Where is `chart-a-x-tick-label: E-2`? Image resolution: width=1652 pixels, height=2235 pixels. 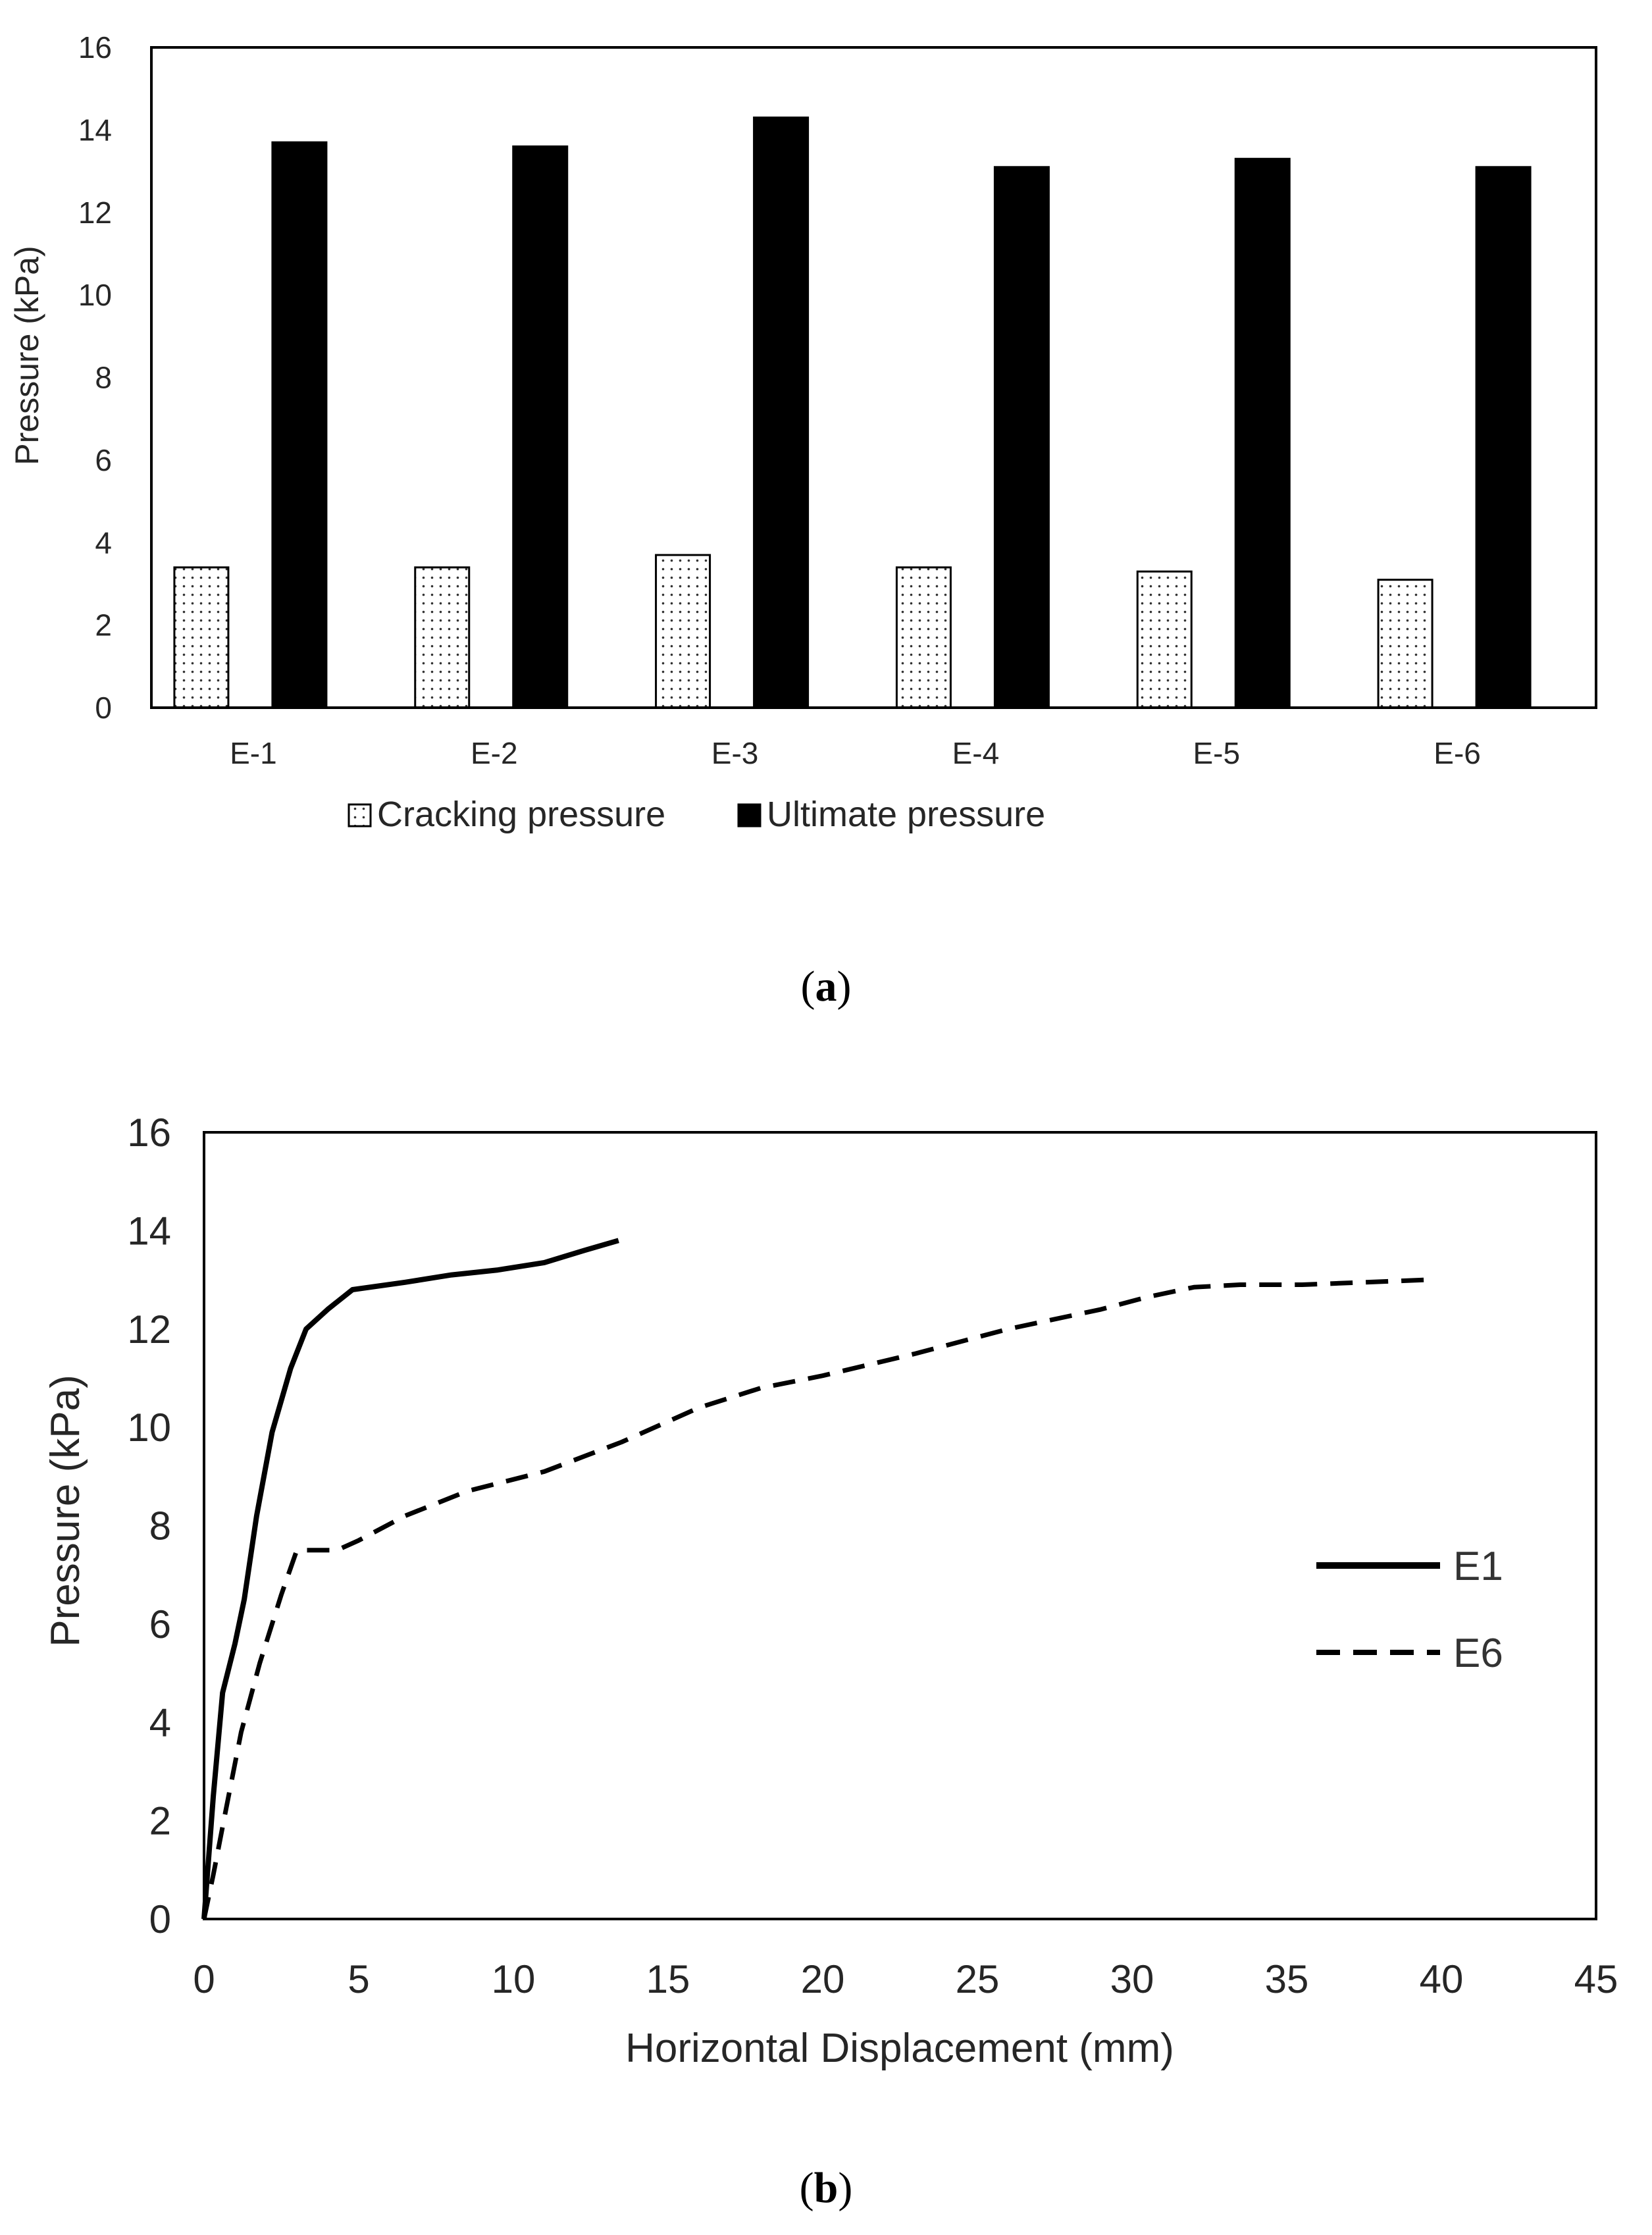 chart-a-x-tick-label: E-2 is located at coordinates (494, 753).